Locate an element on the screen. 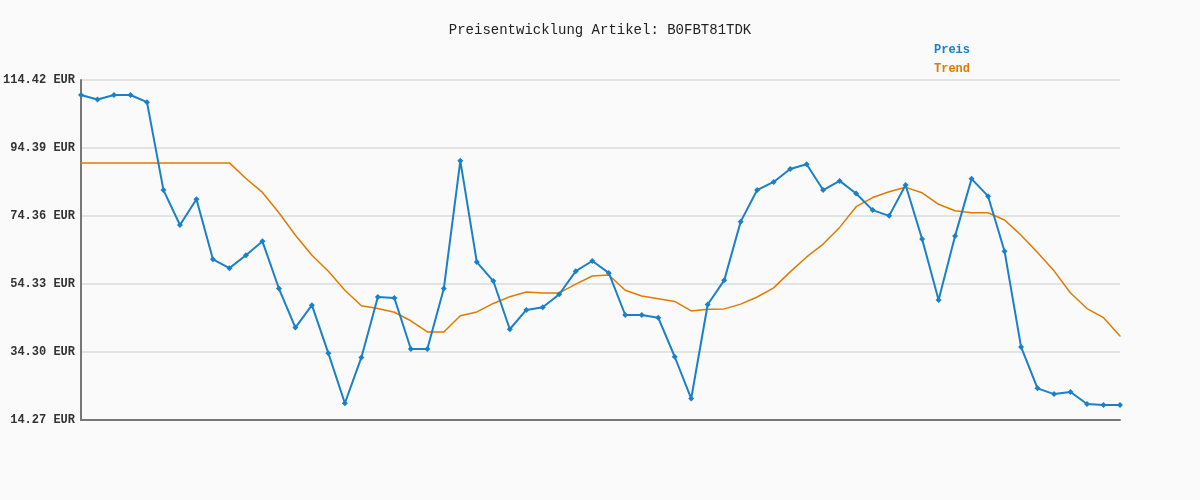 This screenshot has width=1200, height=500. chart-title: Preisentwicklung Artikel: B0FBT81TDK is located at coordinates (600, 30).